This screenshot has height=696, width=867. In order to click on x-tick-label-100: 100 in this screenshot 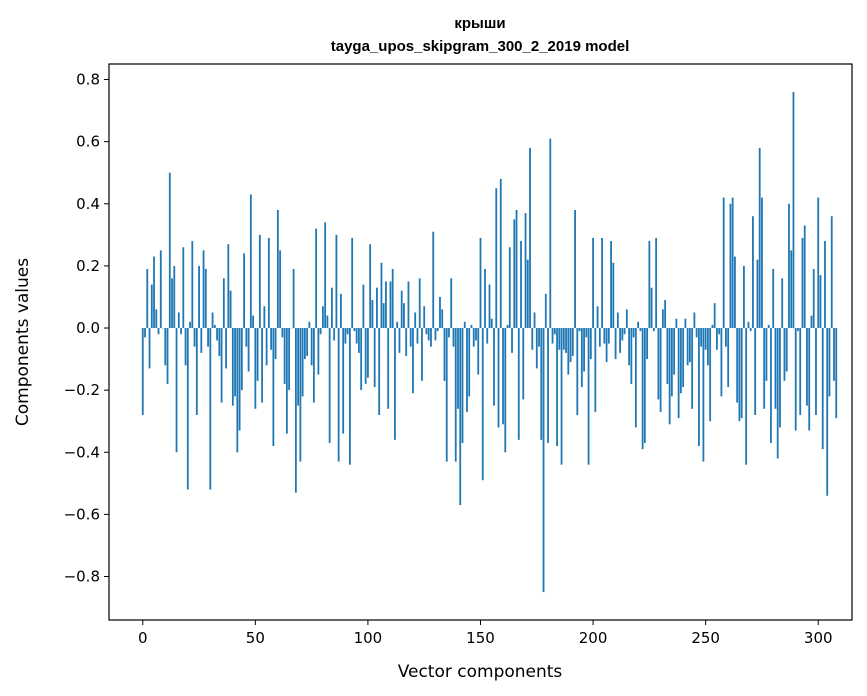, I will do `click(368, 638)`.